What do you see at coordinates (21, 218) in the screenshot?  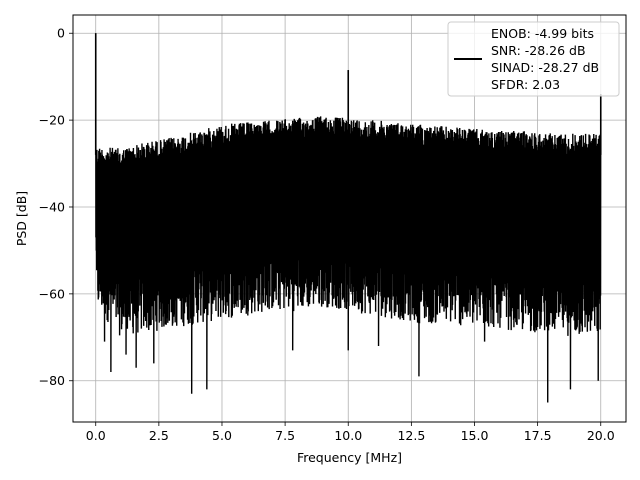 I see `y-axis-label: PSD [dB]` at bounding box center [21, 218].